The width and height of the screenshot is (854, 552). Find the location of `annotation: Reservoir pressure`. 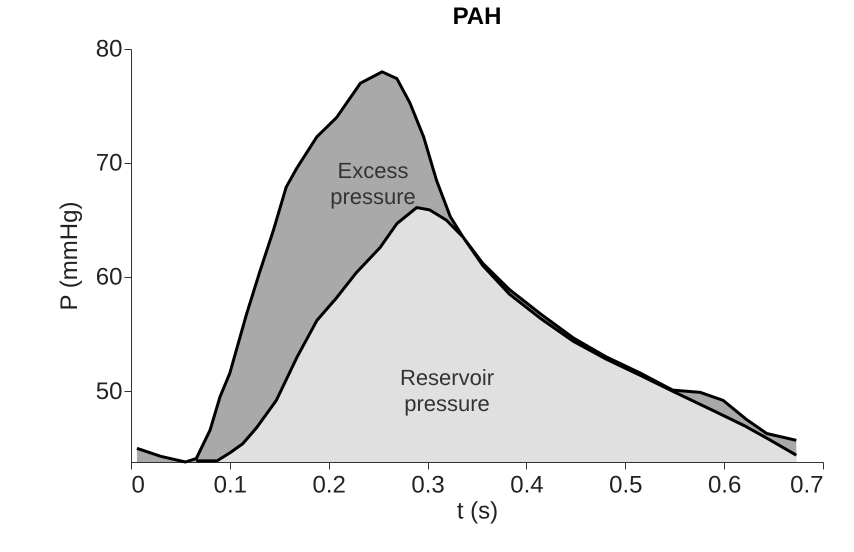

annotation: Reservoir pressure is located at coordinates (447, 390).